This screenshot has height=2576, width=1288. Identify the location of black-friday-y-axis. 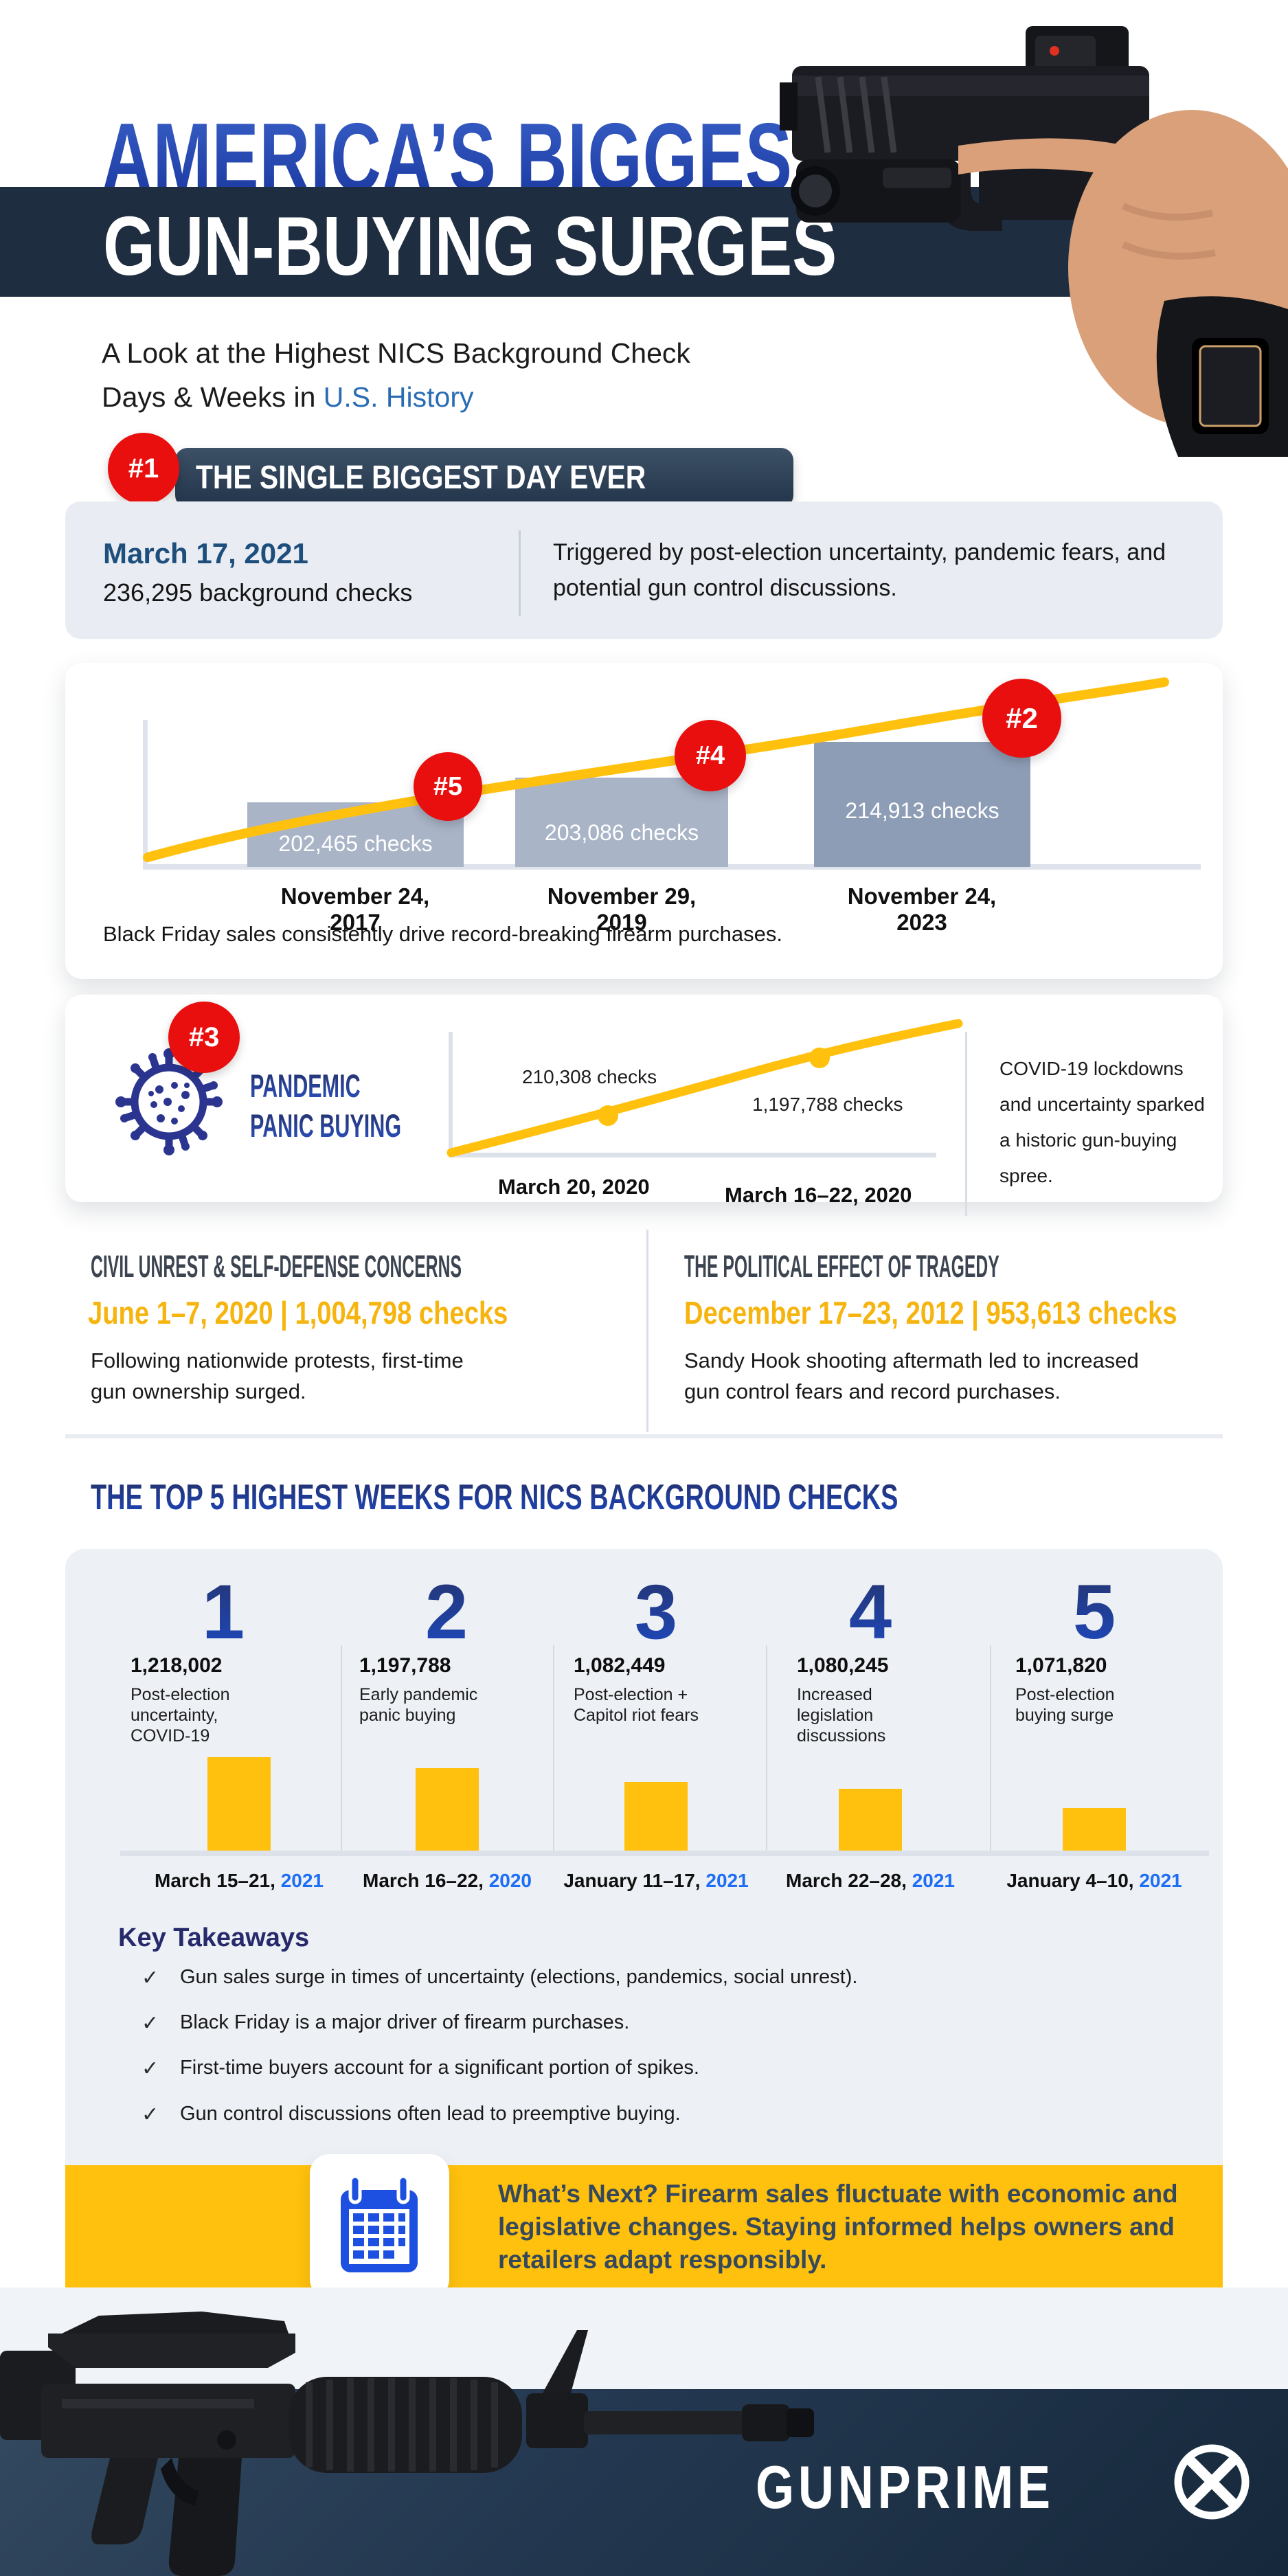
(145, 794).